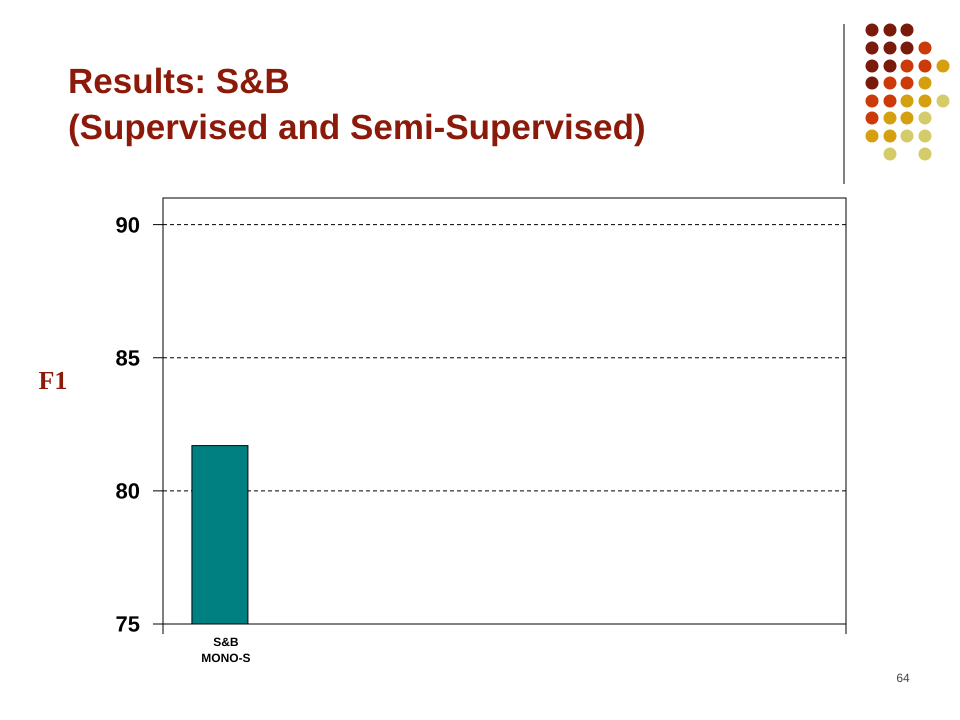 This screenshot has width=960, height=720. What do you see at coordinates (357, 104) in the screenshot?
I see `chart-title: Results: S&B (Supervised and Semi-Supervised)` at bounding box center [357, 104].